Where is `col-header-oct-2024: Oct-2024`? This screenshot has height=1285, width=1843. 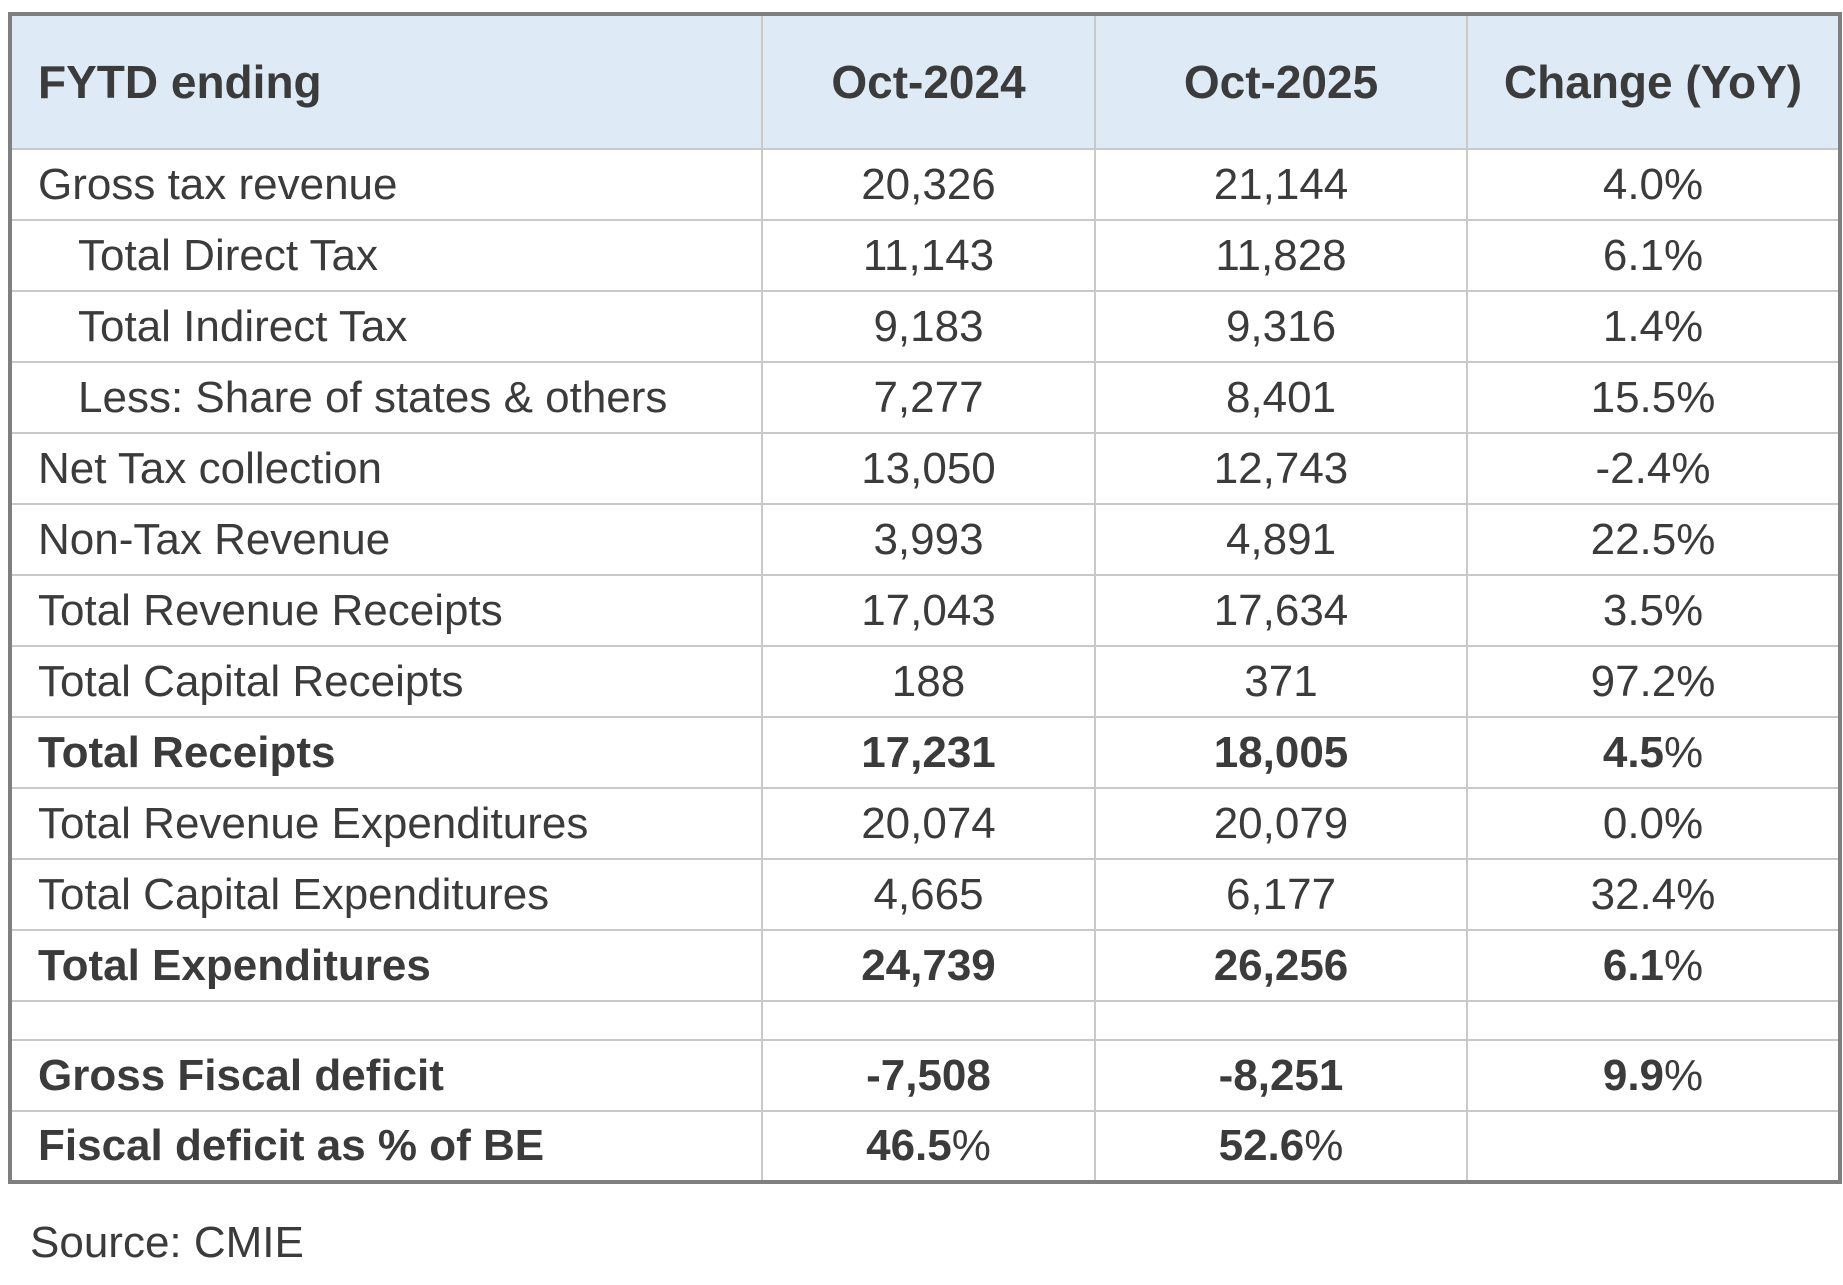
col-header-oct-2024: Oct-2024 is located at coordinates (928, 81).